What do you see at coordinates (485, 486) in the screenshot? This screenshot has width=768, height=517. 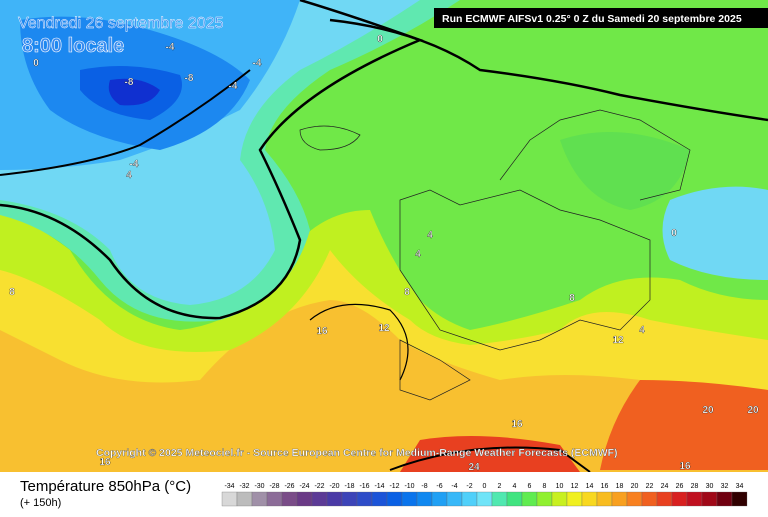 I see `scale-label: 0` at bounding box center [485, 486].